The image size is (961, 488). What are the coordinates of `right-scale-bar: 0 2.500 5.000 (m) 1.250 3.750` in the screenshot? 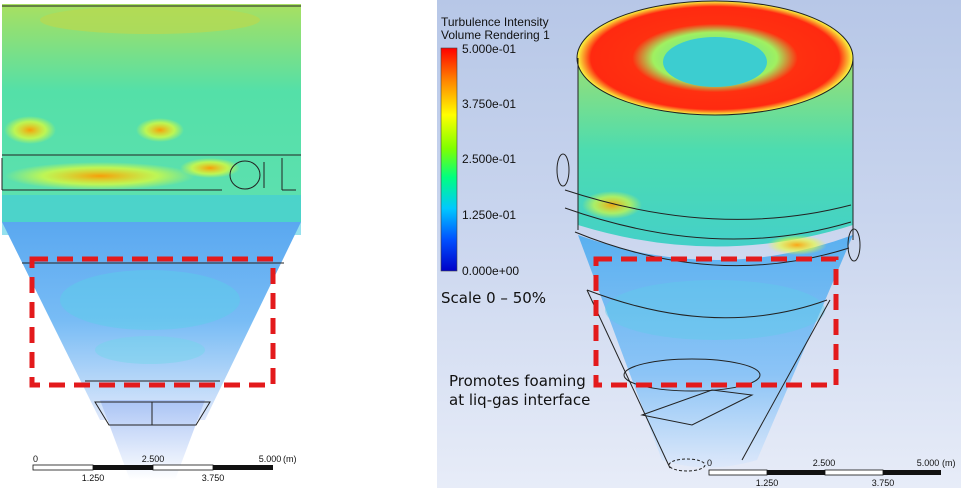 It's located at (831, 473).